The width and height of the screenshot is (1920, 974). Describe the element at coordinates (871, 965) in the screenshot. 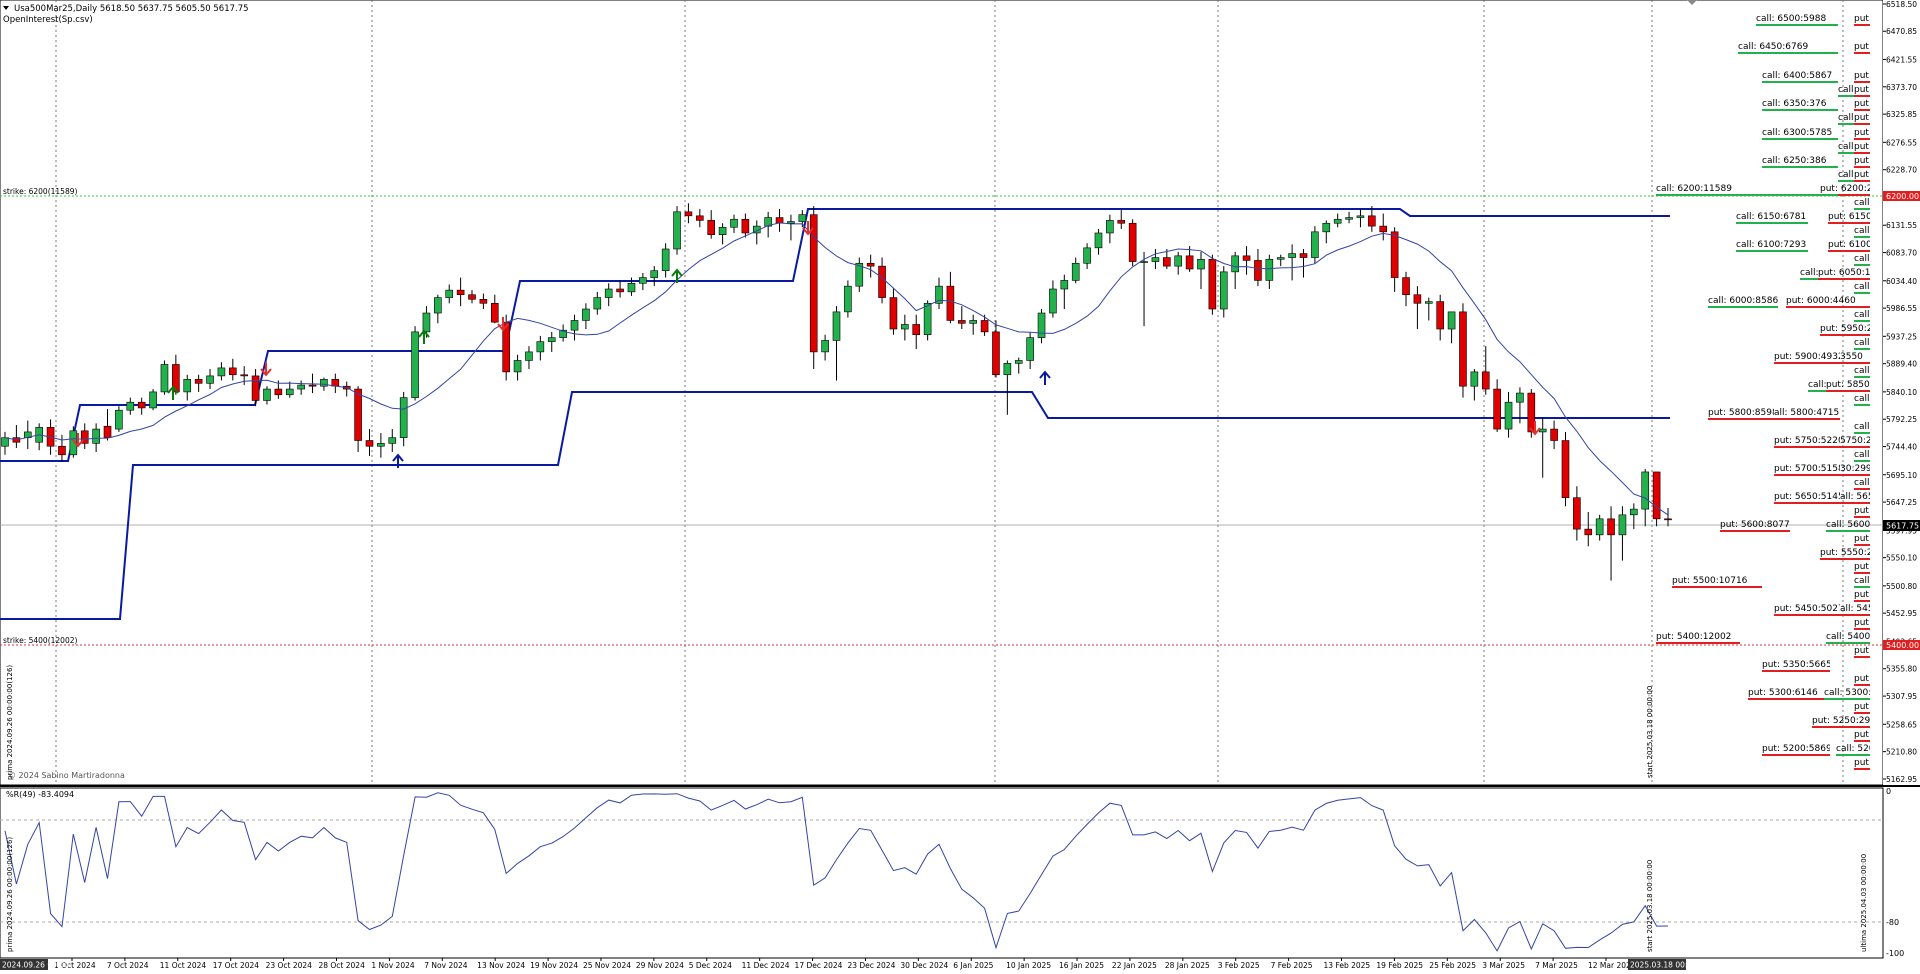

I see `time-axis-label: 23 Dec 2024` at that location.